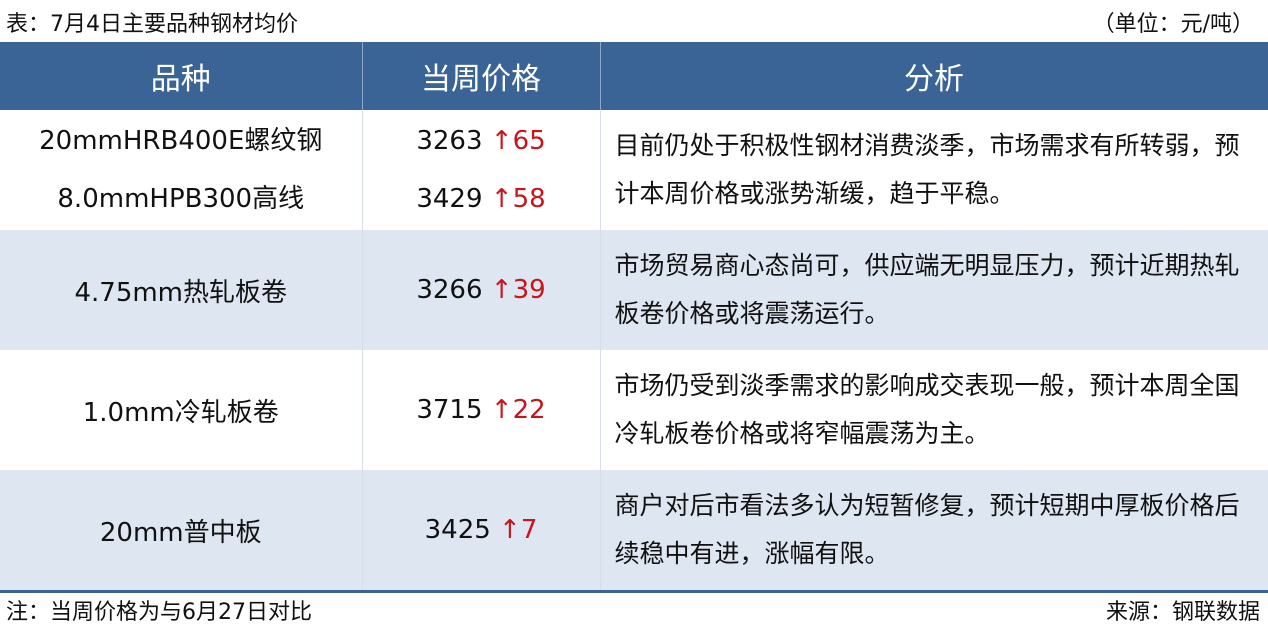  I want to click on header-price: 当周价格, so click(481, 76).